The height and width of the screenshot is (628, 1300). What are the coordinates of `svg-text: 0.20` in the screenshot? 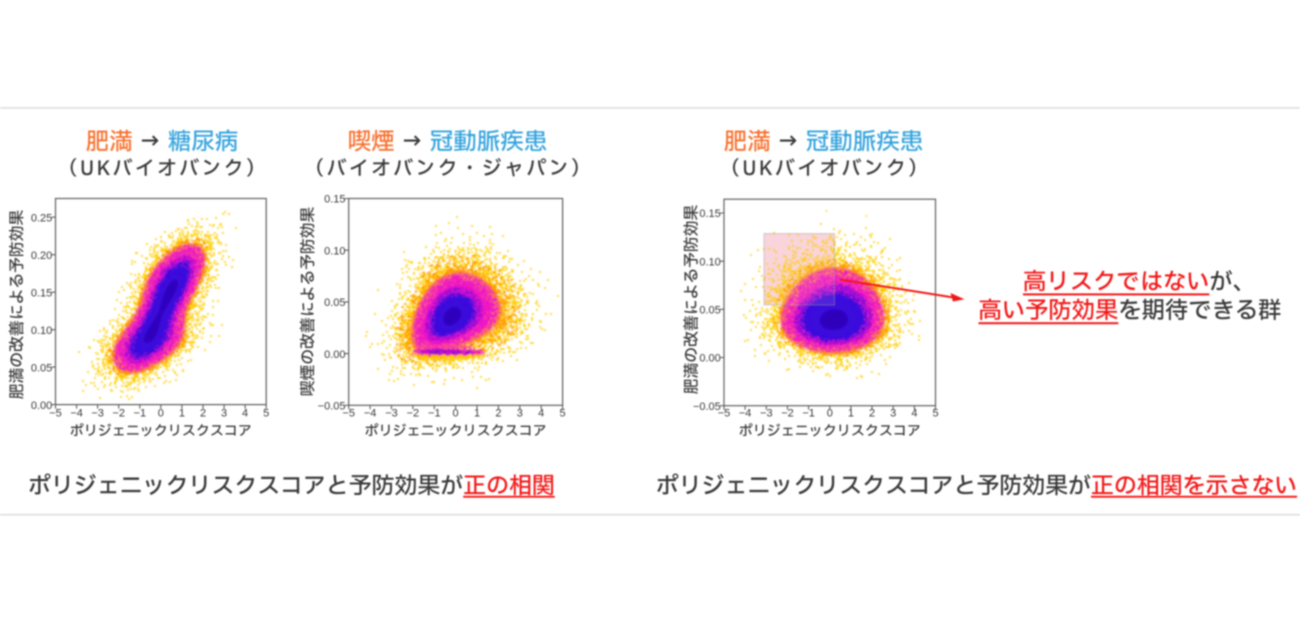 It's located at (41, 256).